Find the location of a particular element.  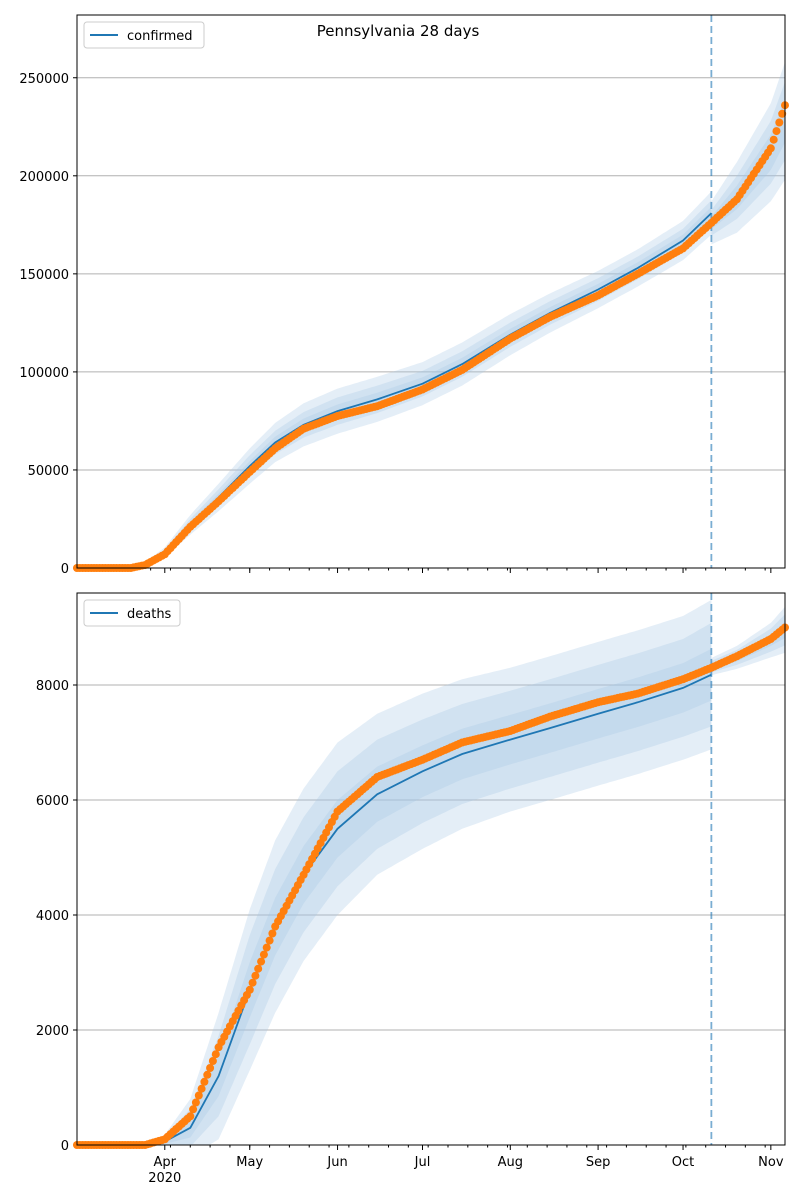

x-tick-label: Jul is located at coordinates (422, 1162).